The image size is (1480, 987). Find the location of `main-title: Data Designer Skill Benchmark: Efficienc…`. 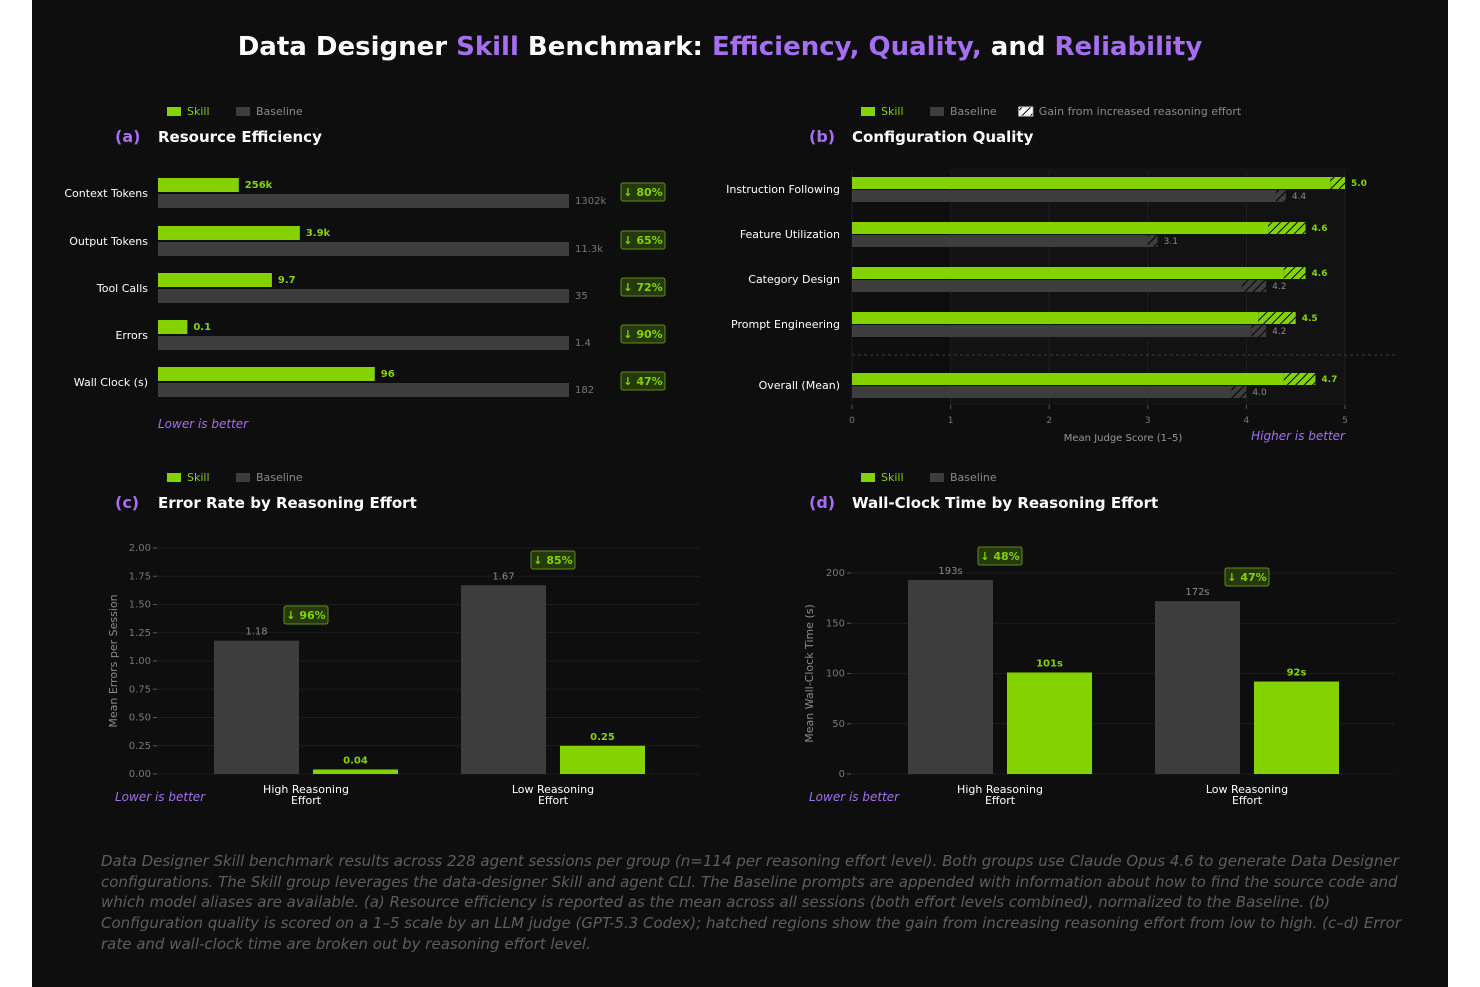

main-title: Data Designer Skill Benchmark: Efficienc… is located at coordinates (720, 47).